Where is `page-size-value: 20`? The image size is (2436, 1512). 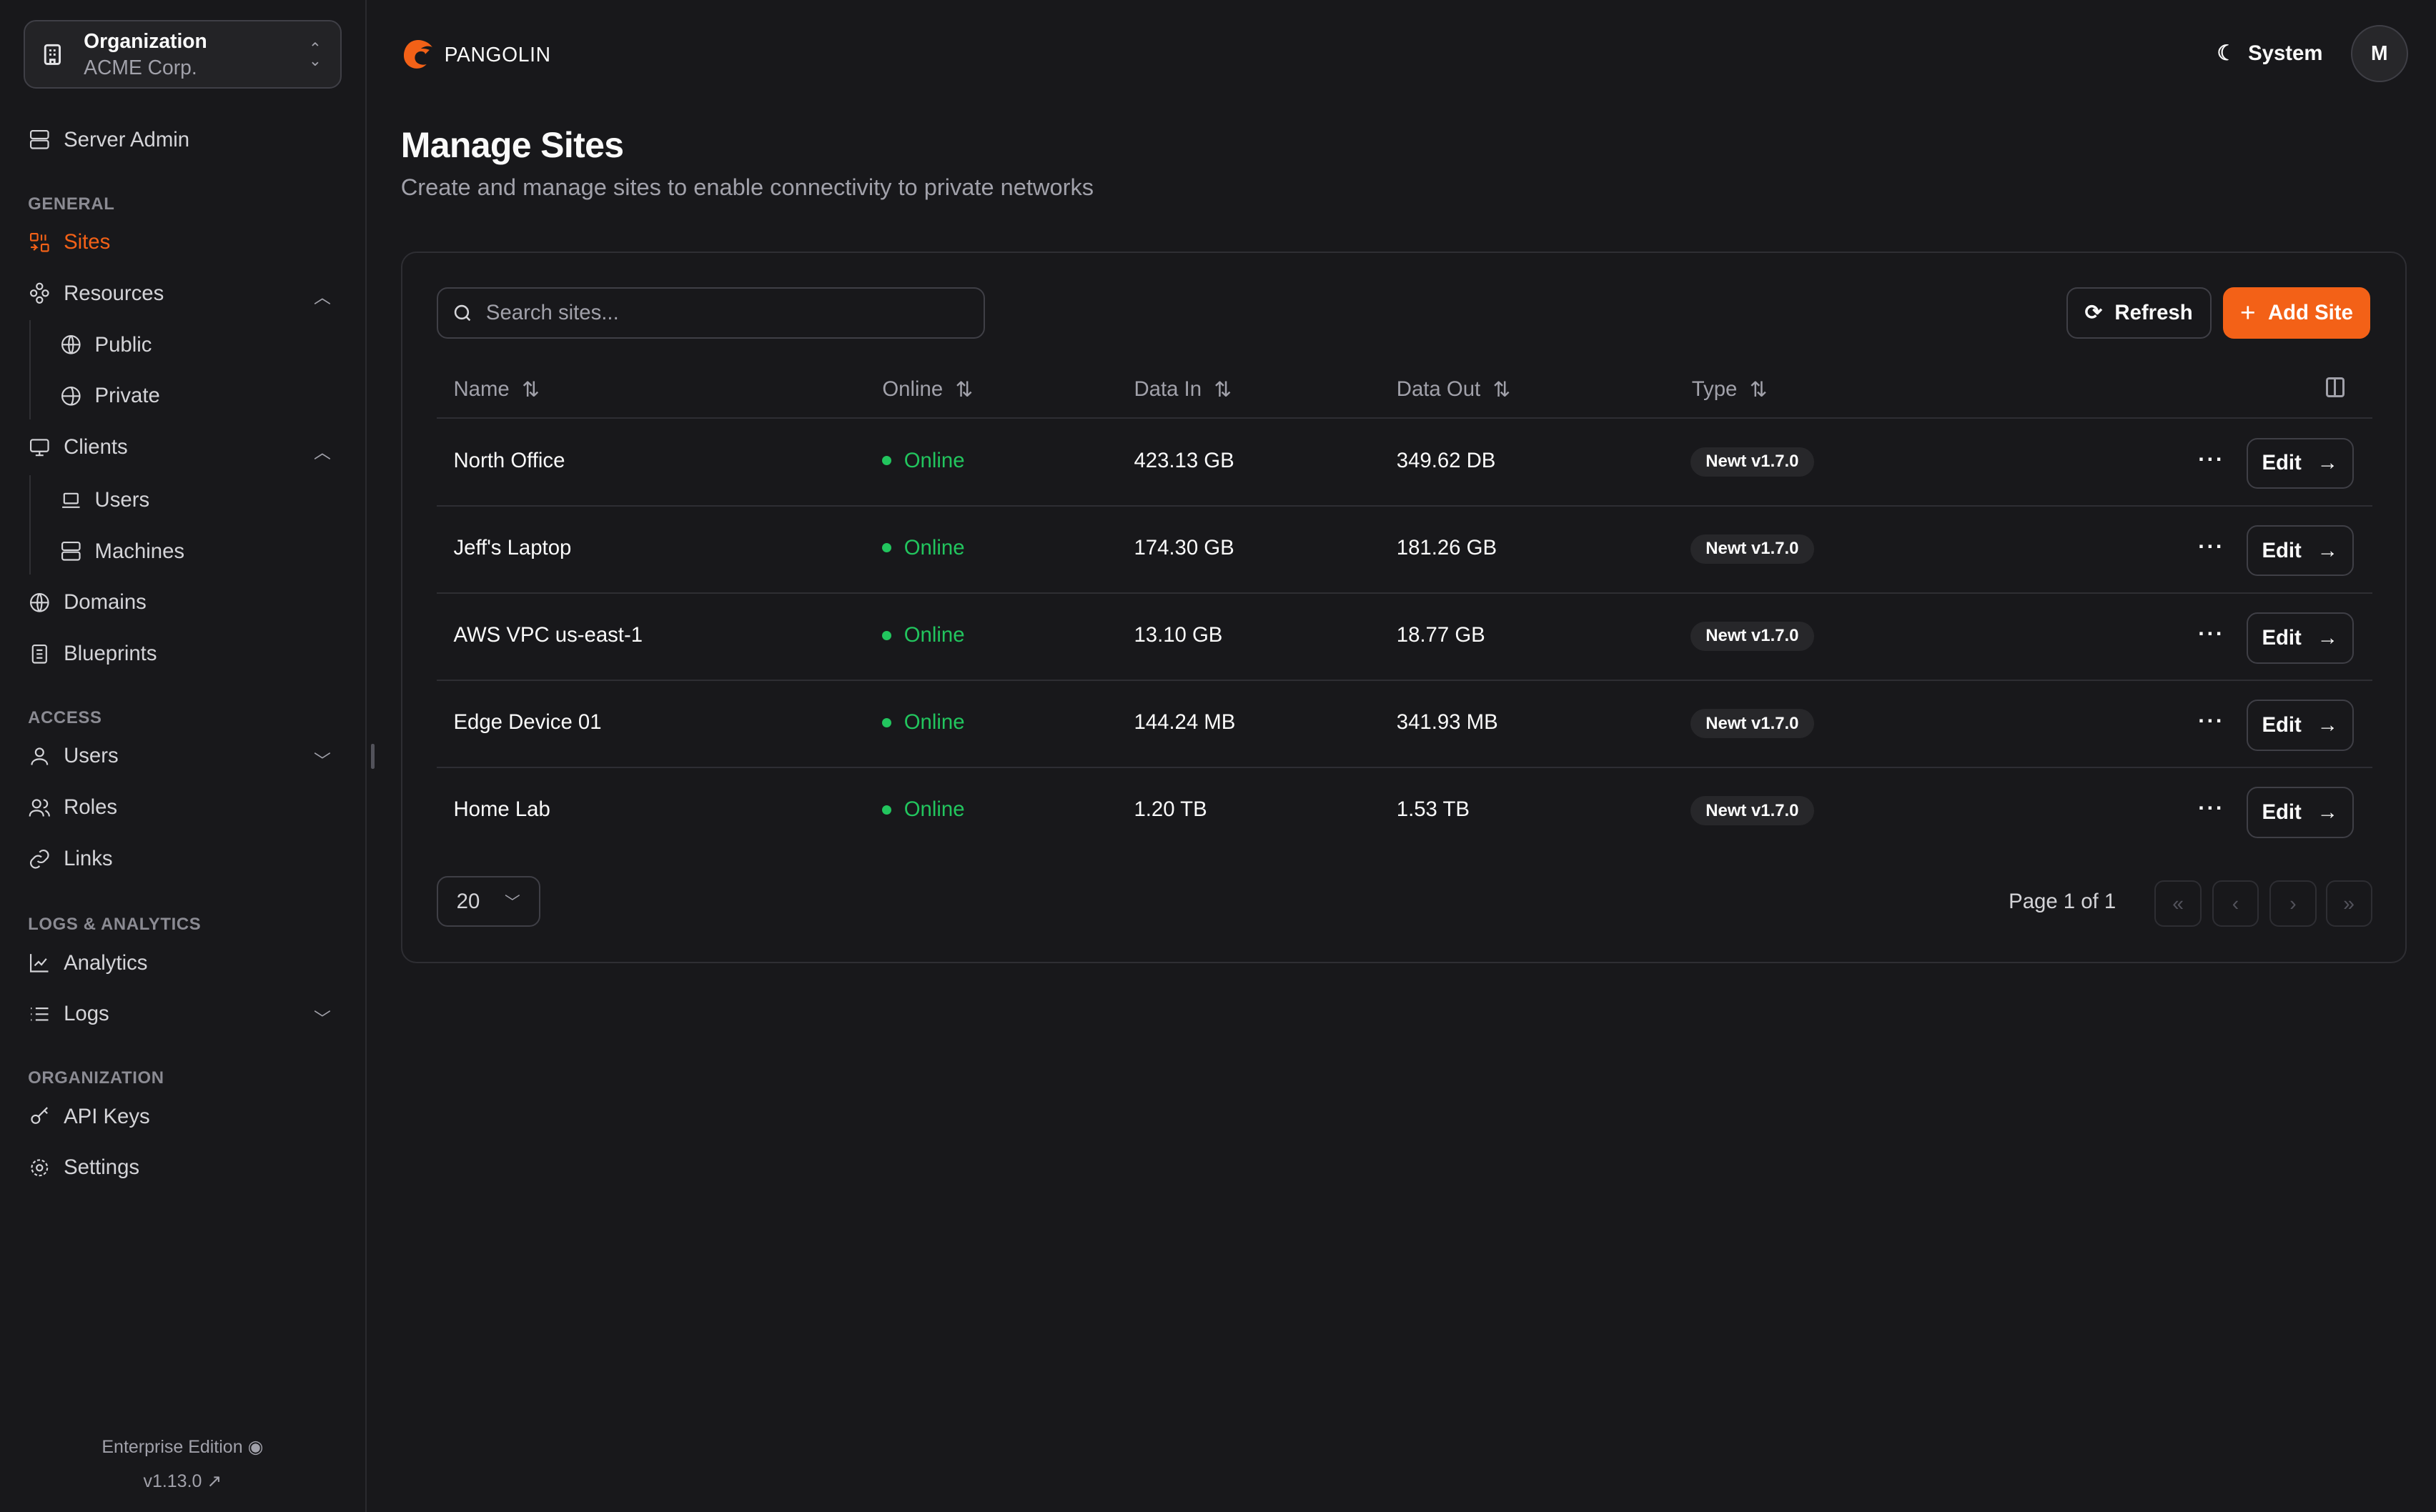
page-size-value: 20 is located at coordinates (468, 901).